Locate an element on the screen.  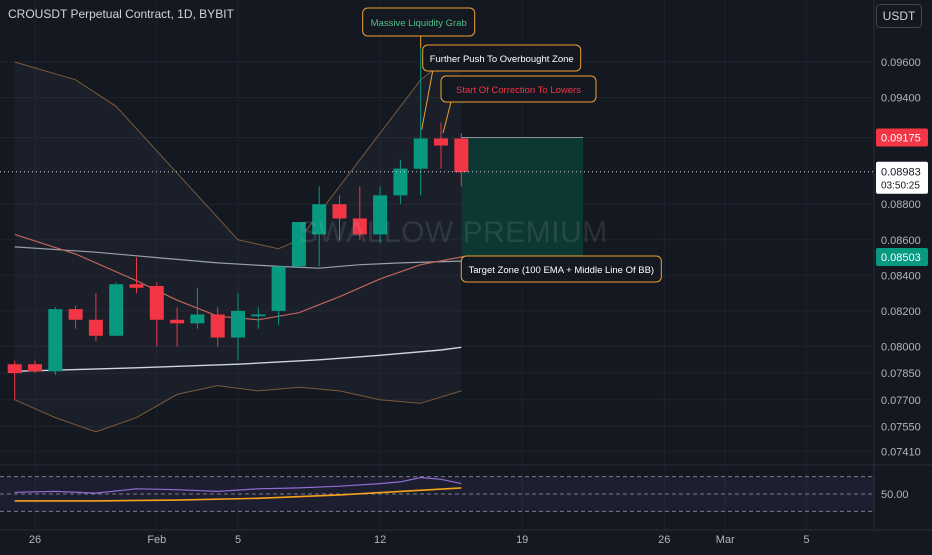
price-axis-label: 0.09400 is located at coordinates (901, 99).